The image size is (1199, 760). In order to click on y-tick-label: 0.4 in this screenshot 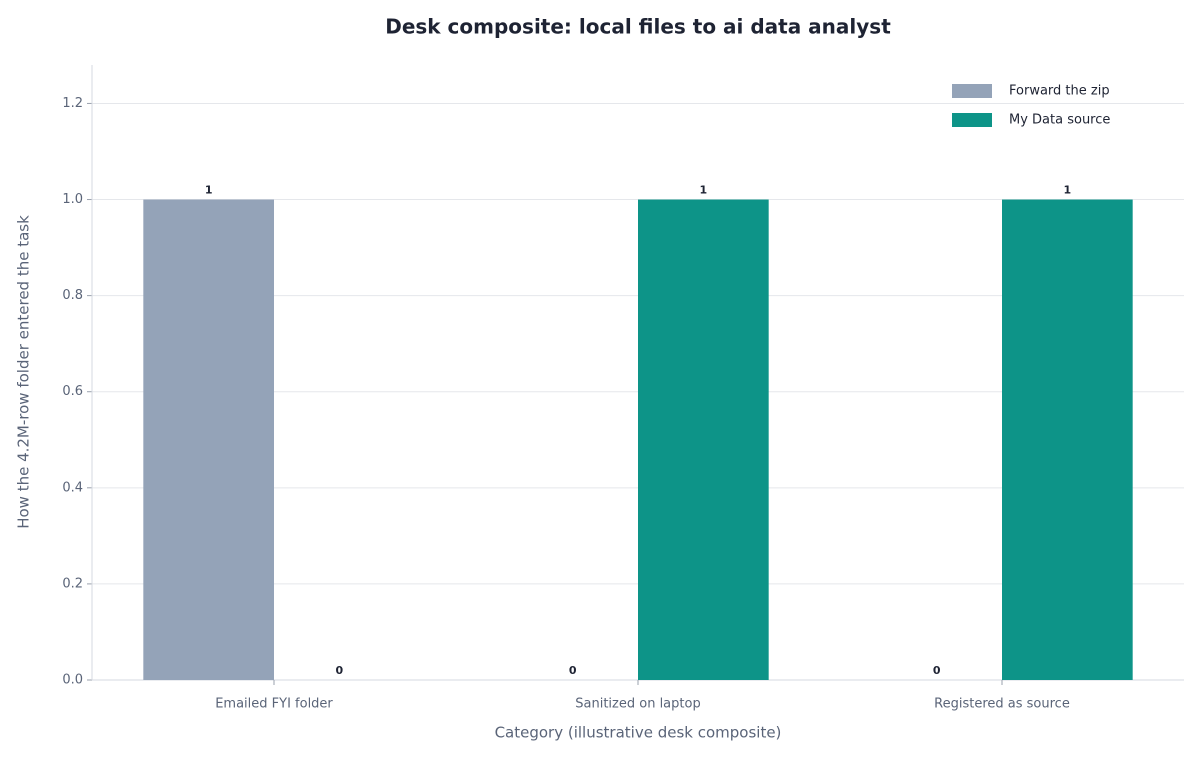, I will do `click(72, 487)`.